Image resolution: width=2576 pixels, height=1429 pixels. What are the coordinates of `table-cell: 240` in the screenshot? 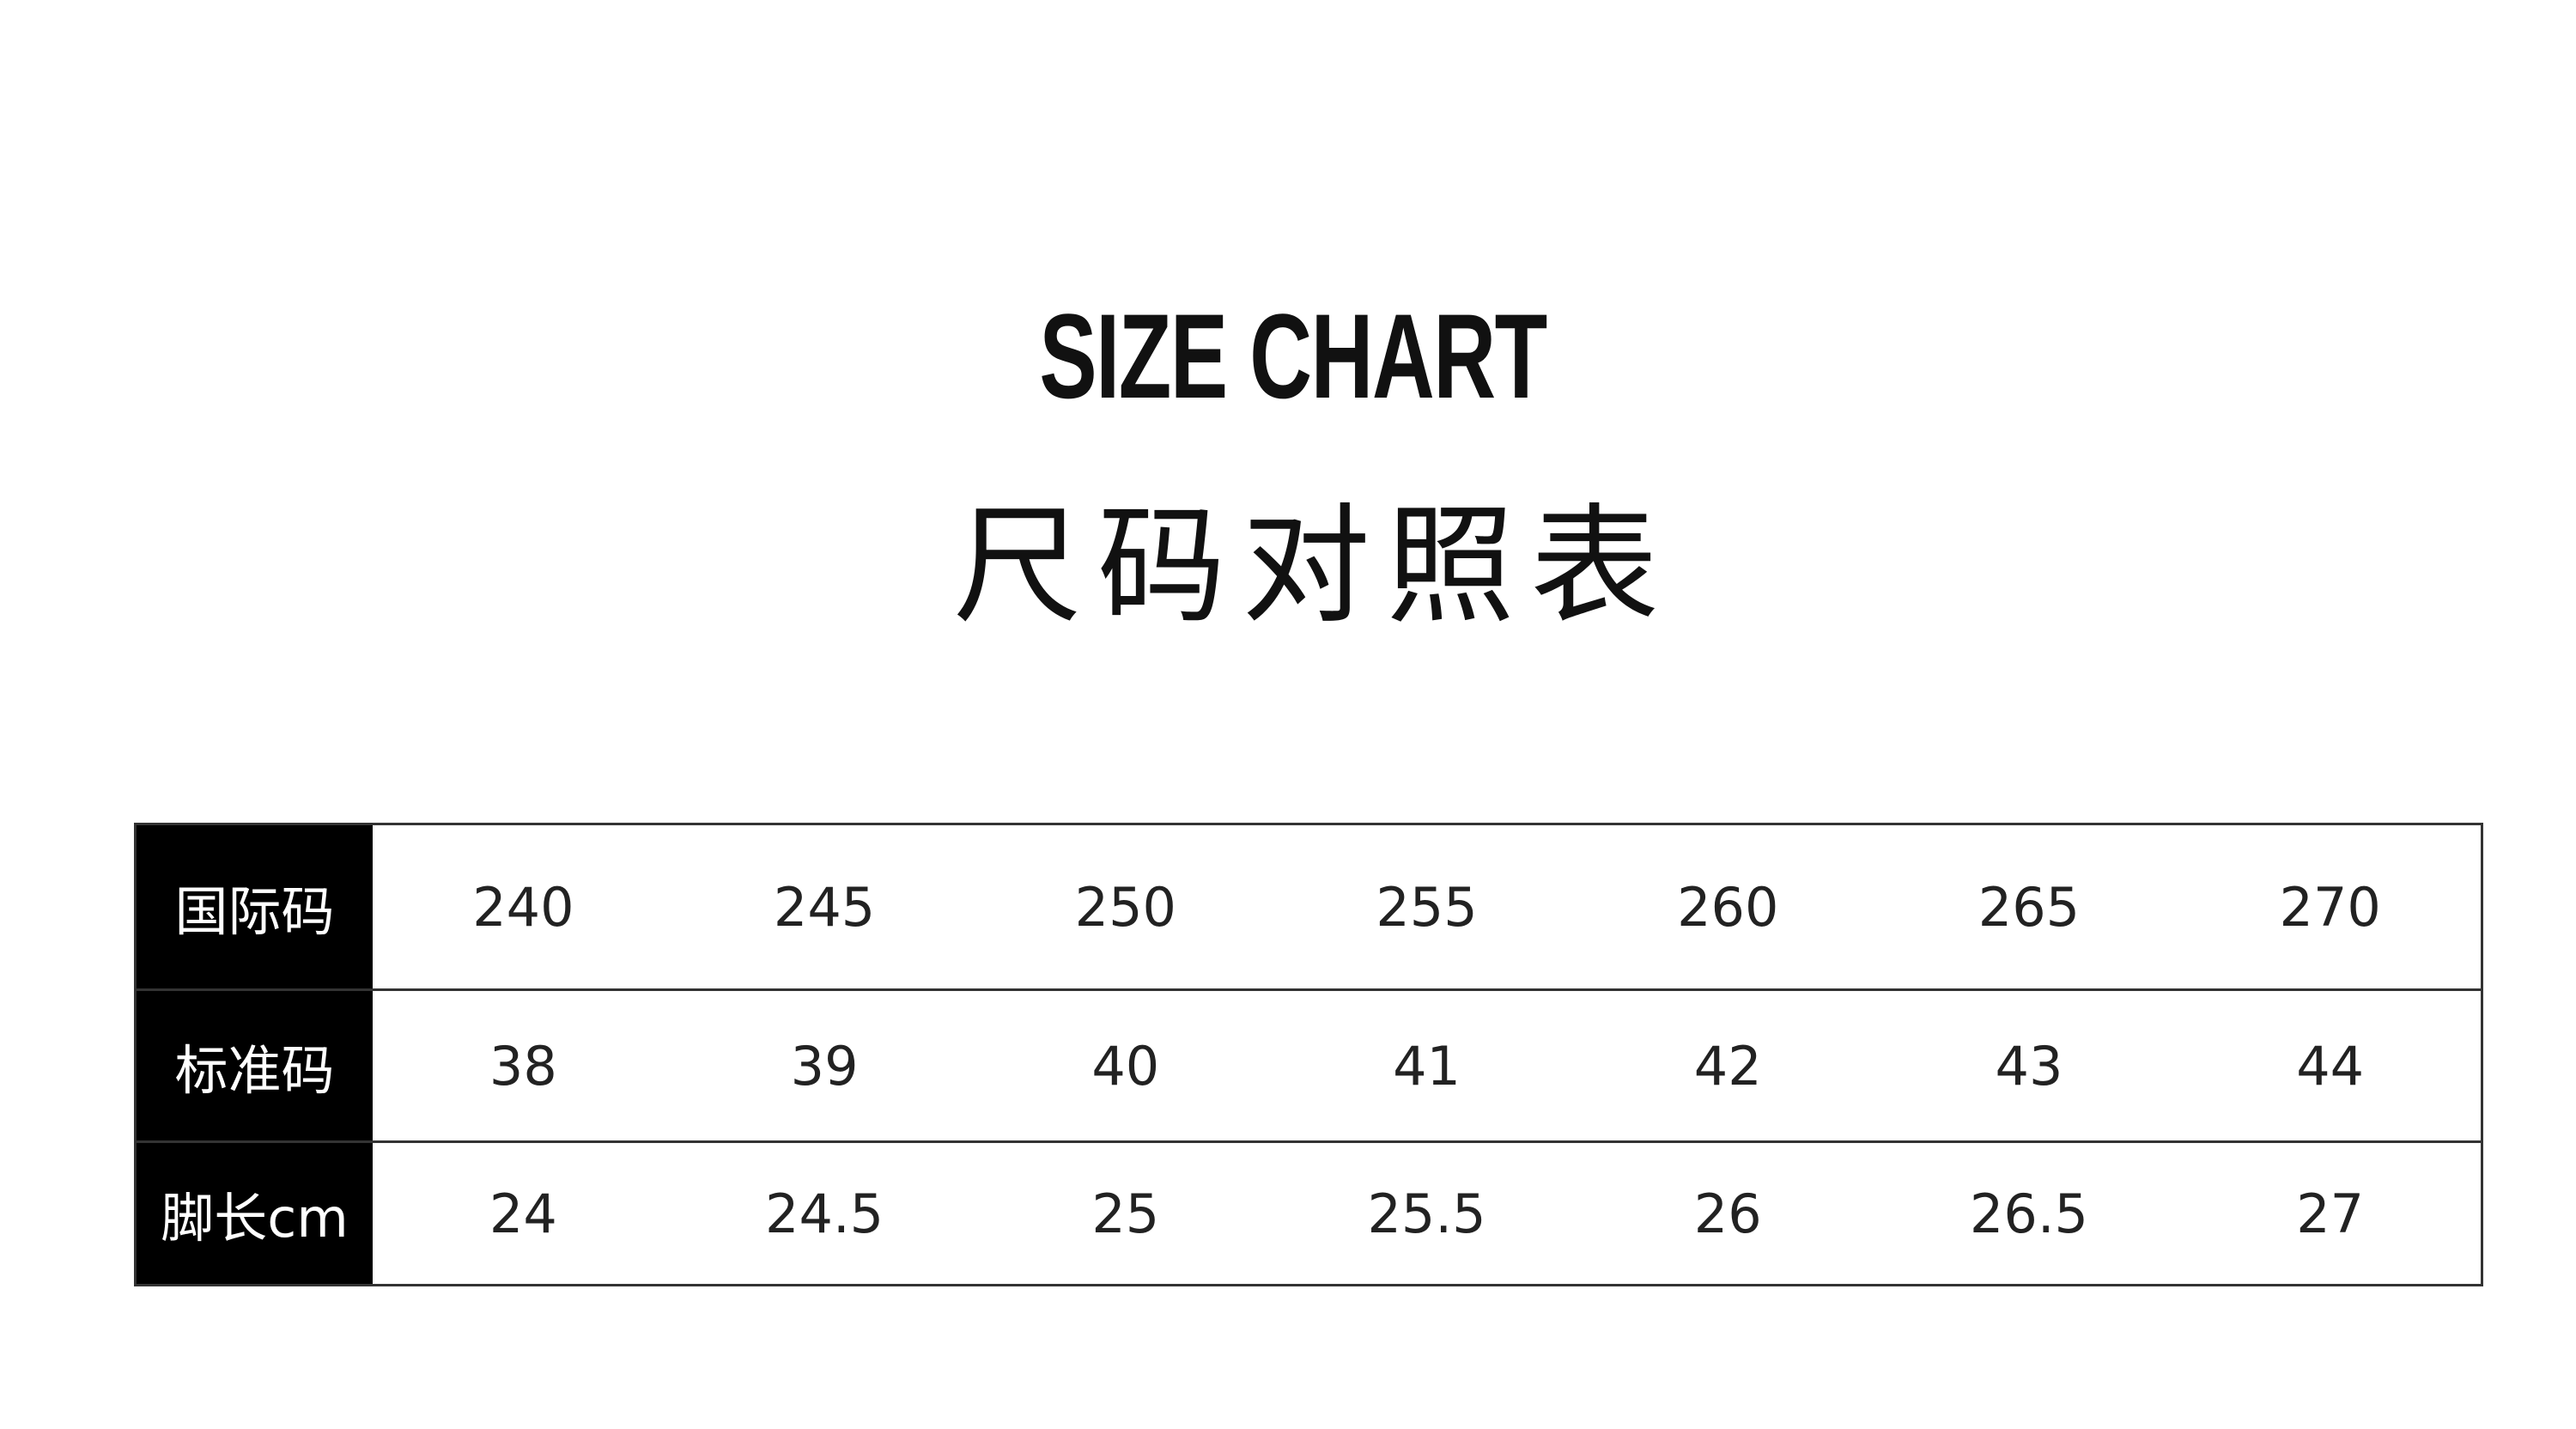 It's located at (523, 907).